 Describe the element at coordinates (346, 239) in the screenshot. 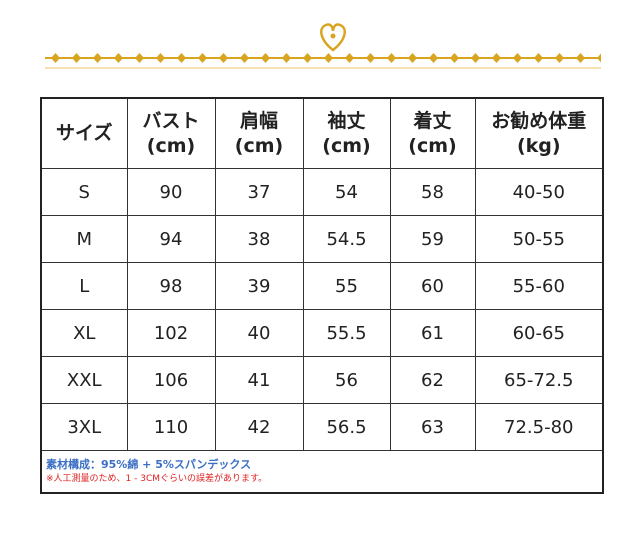

I see `cell: 54.5` at that location.